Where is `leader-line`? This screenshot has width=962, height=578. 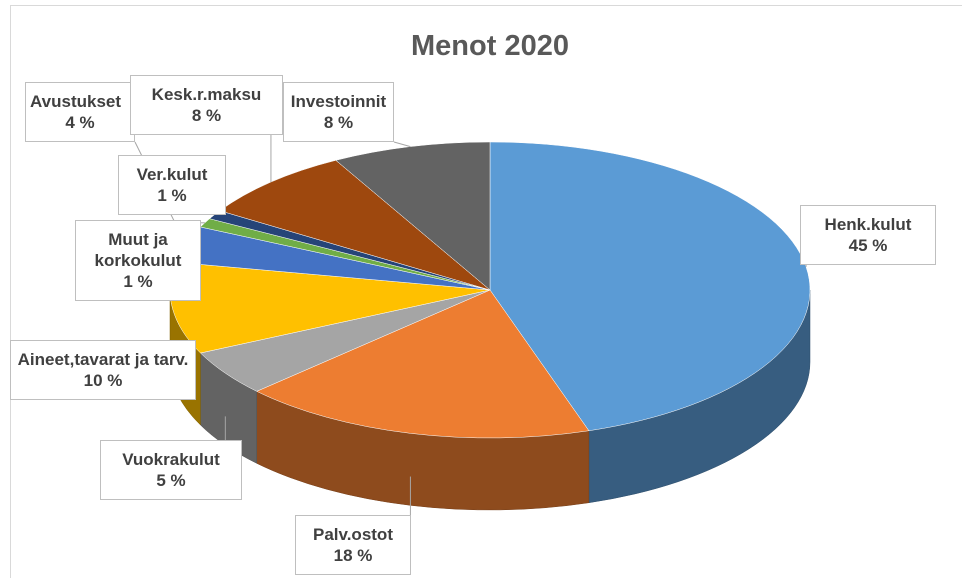 leader-line is located at coordinates (402, 144).